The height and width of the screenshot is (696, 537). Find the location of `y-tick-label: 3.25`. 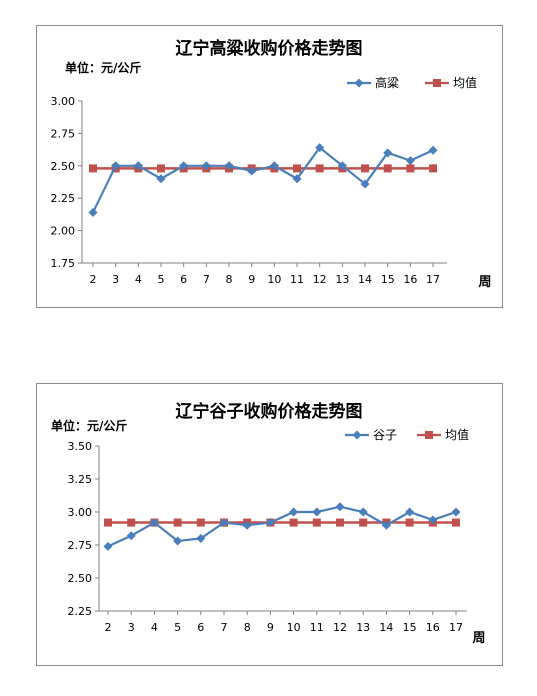

y-tick-label: 3.25 is located at coordinates (80, 479).